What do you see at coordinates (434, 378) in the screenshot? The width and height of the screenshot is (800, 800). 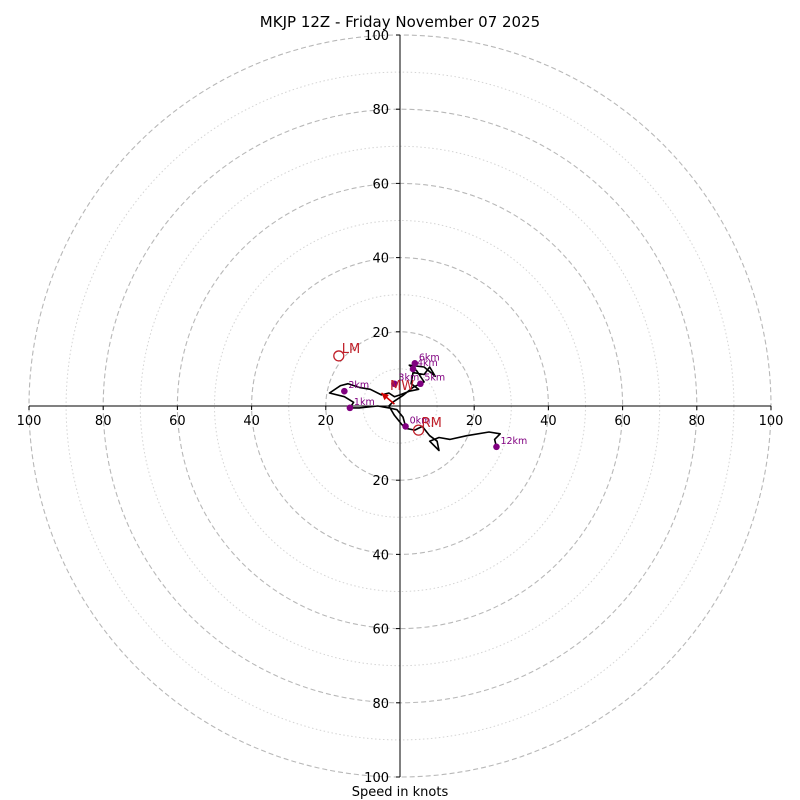 I see `height-marker-label: 5km` at bounding box center [434, 378].